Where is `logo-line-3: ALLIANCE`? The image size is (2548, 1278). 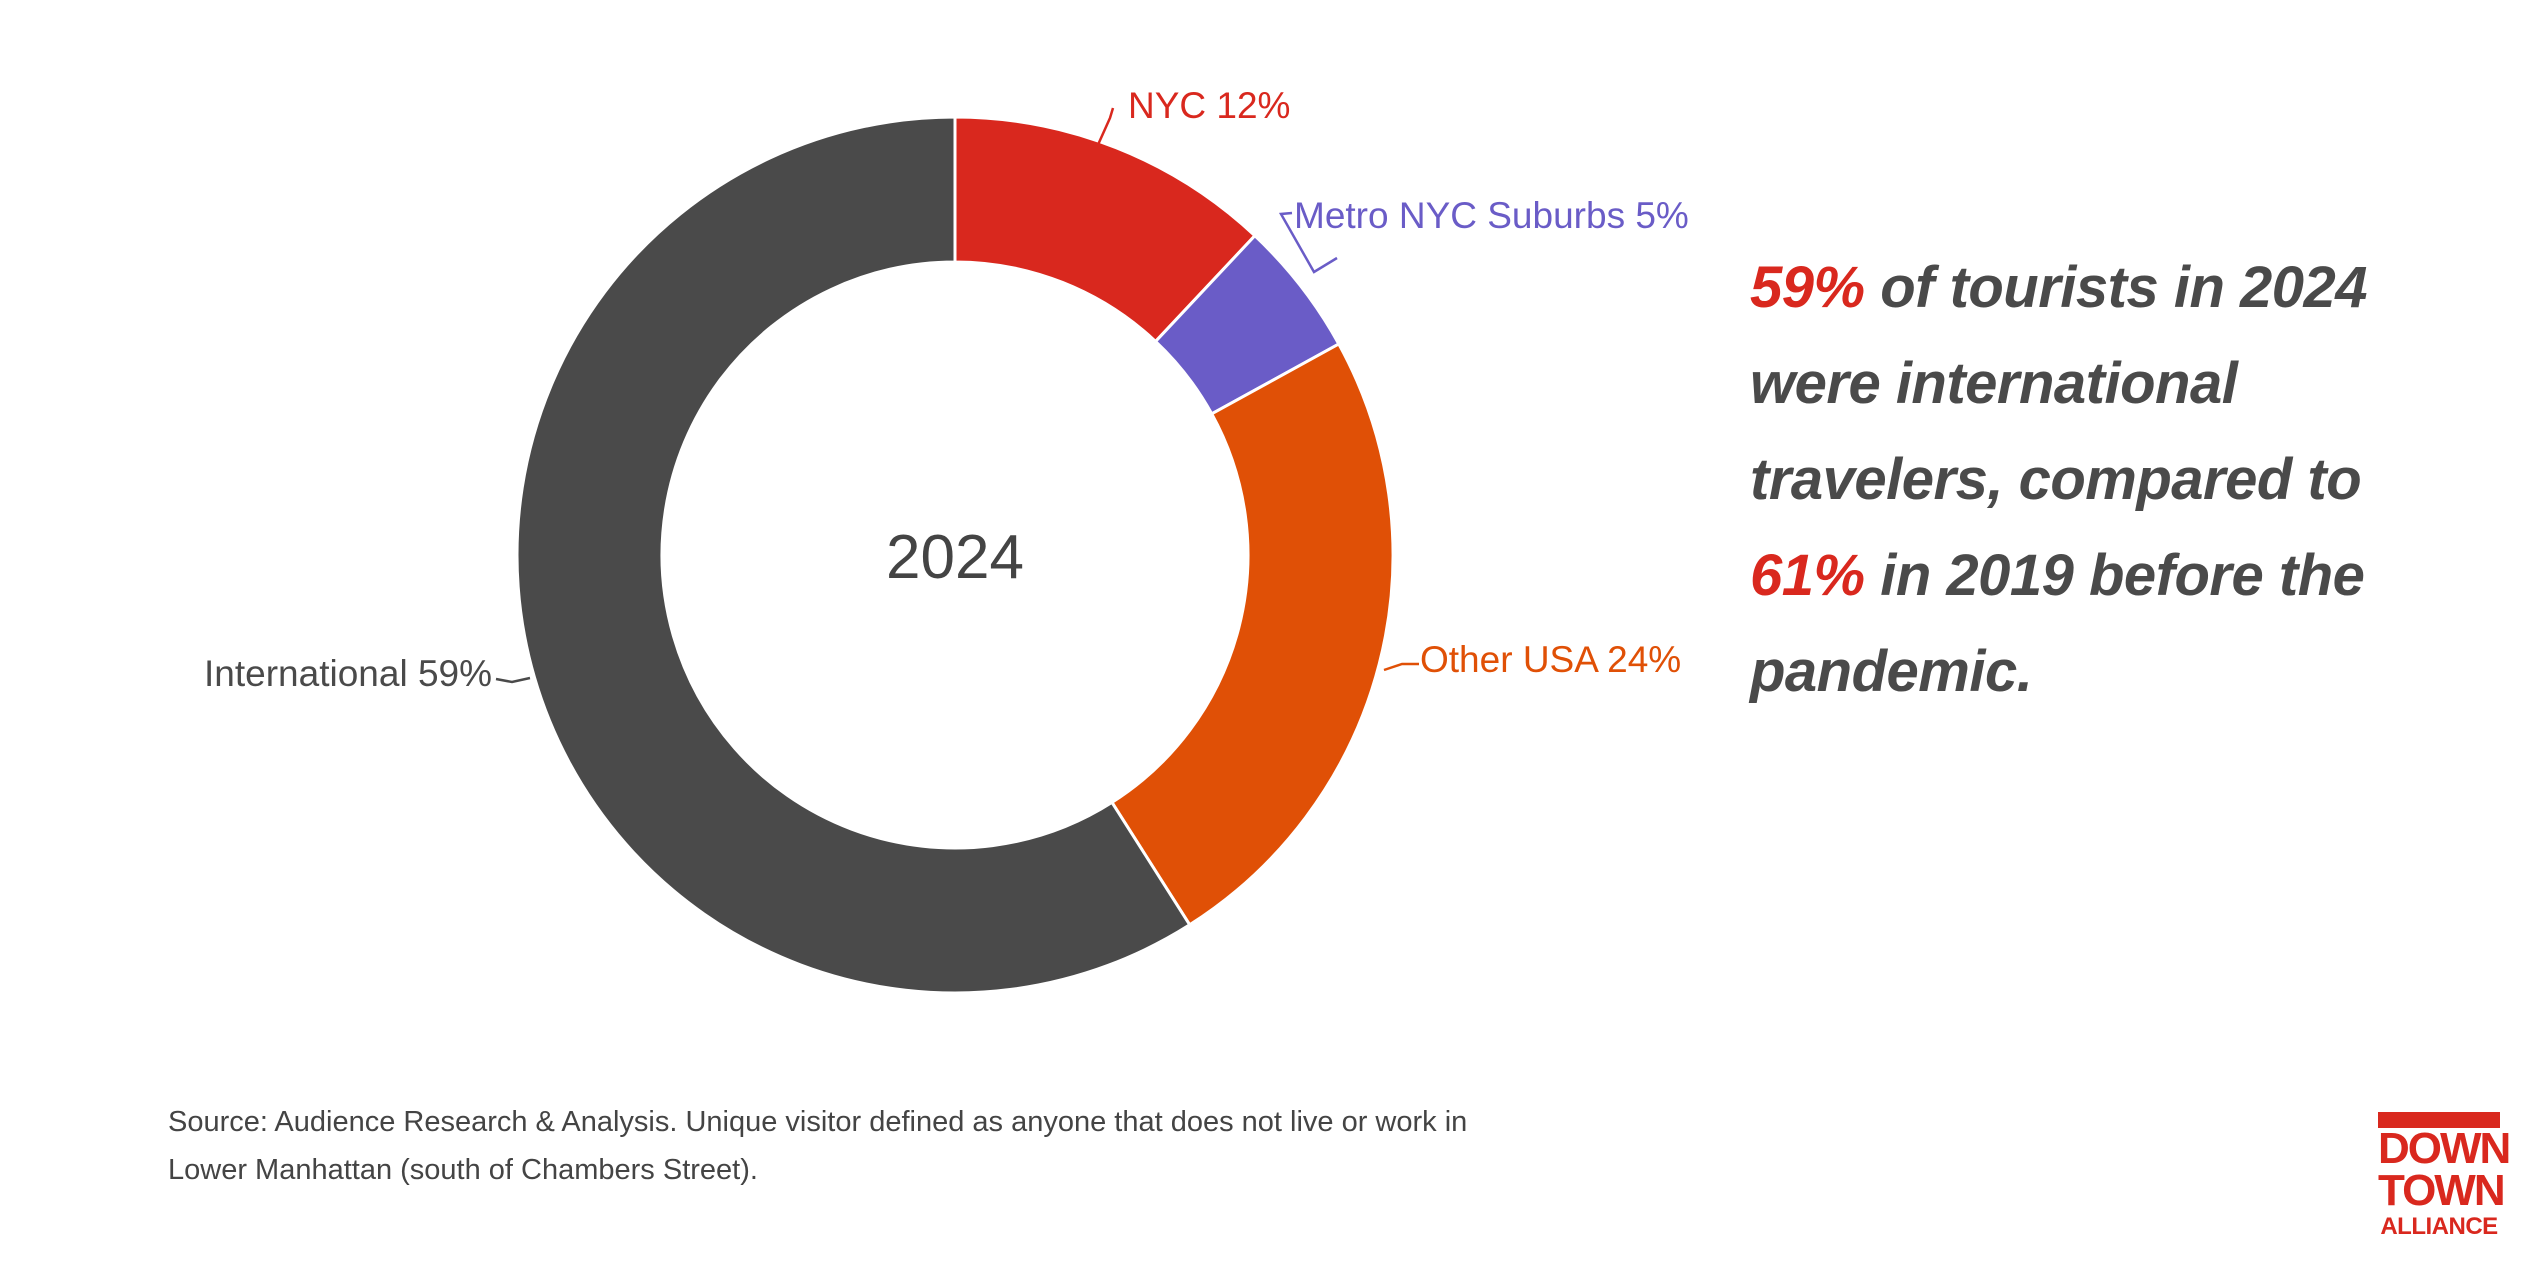 logo-line-3: ALLIANCE is located at coordinates (2439, 1226).